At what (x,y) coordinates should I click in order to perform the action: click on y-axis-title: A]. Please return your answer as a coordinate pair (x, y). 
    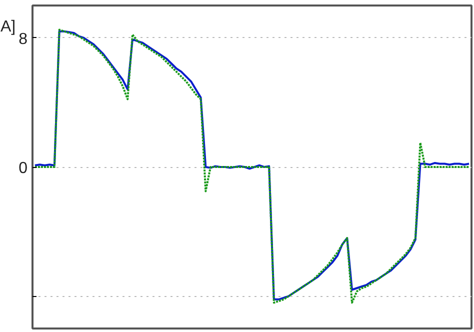
    Looking at the image, I should click on (8, 27).